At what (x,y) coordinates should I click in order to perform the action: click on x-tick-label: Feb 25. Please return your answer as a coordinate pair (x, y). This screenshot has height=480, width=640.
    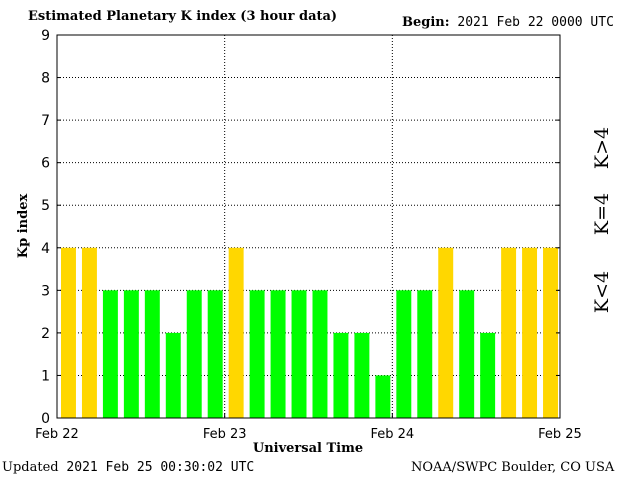
    Looking at the image, I should click on (560, 434).